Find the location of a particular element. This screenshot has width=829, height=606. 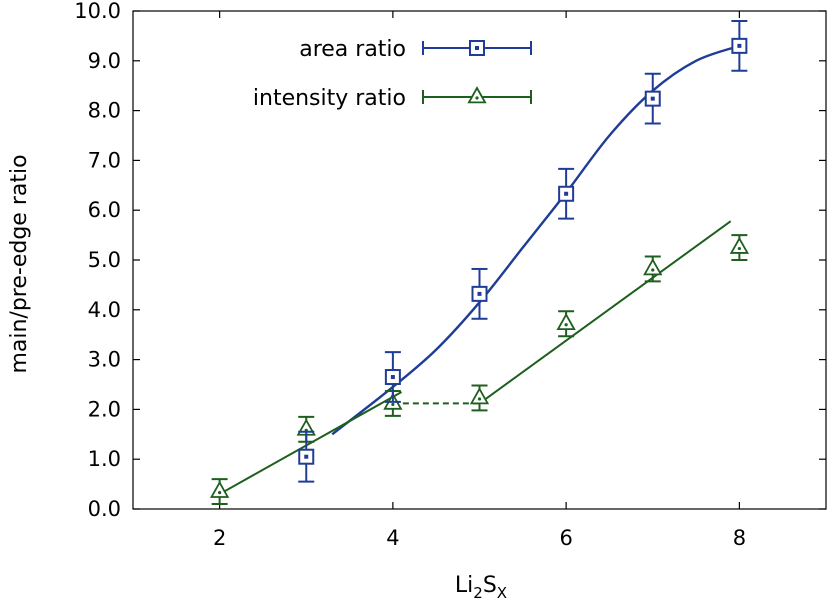

intensity-ratio-point-5-center is located at coordinates (479, 399).